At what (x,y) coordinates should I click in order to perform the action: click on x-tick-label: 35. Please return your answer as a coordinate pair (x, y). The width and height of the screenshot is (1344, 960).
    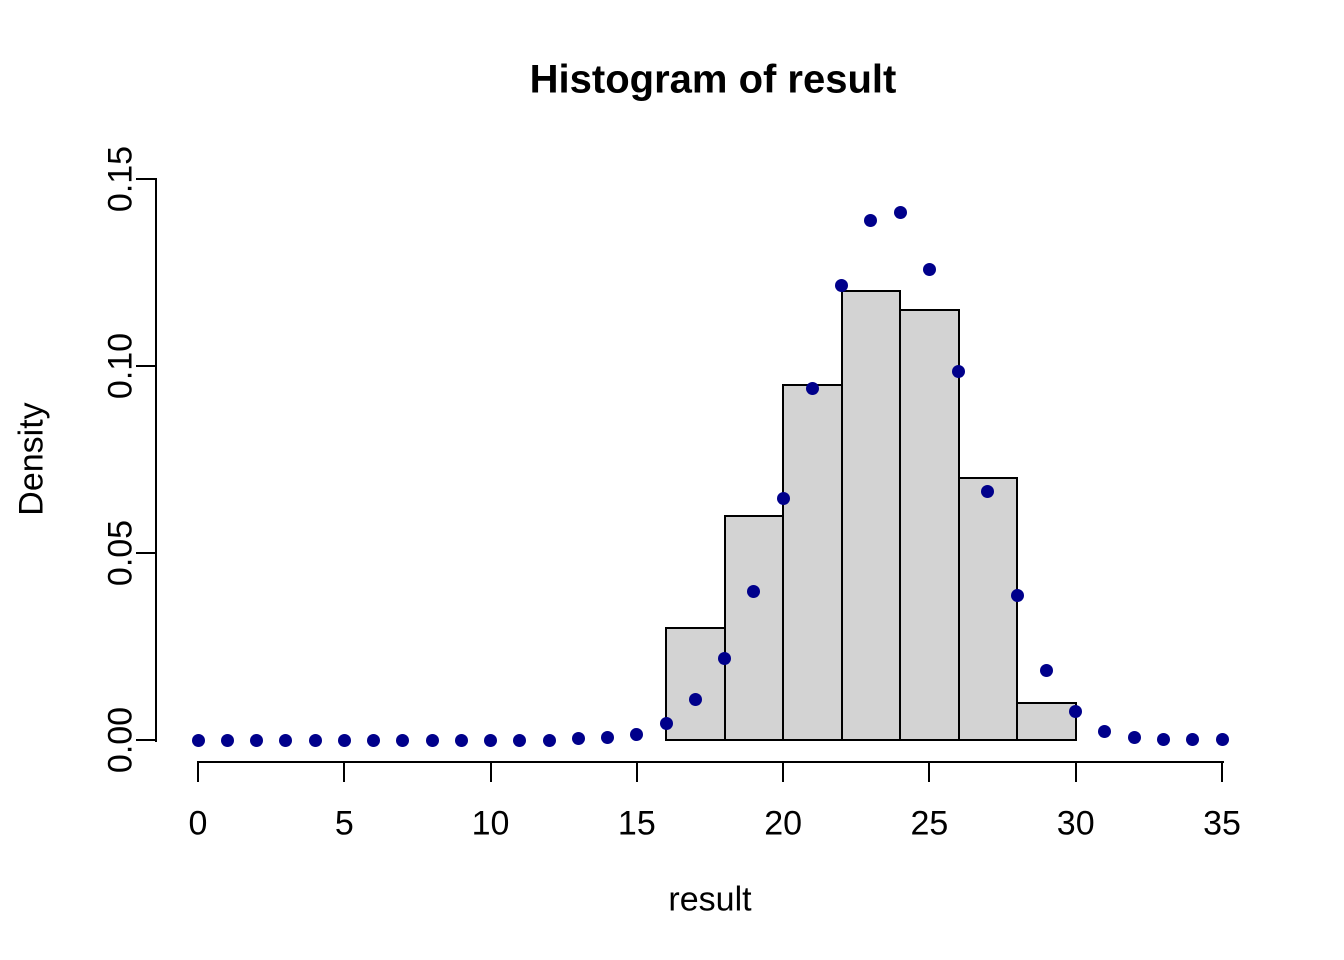
    Looking at the image, I should click on (1222, 823).